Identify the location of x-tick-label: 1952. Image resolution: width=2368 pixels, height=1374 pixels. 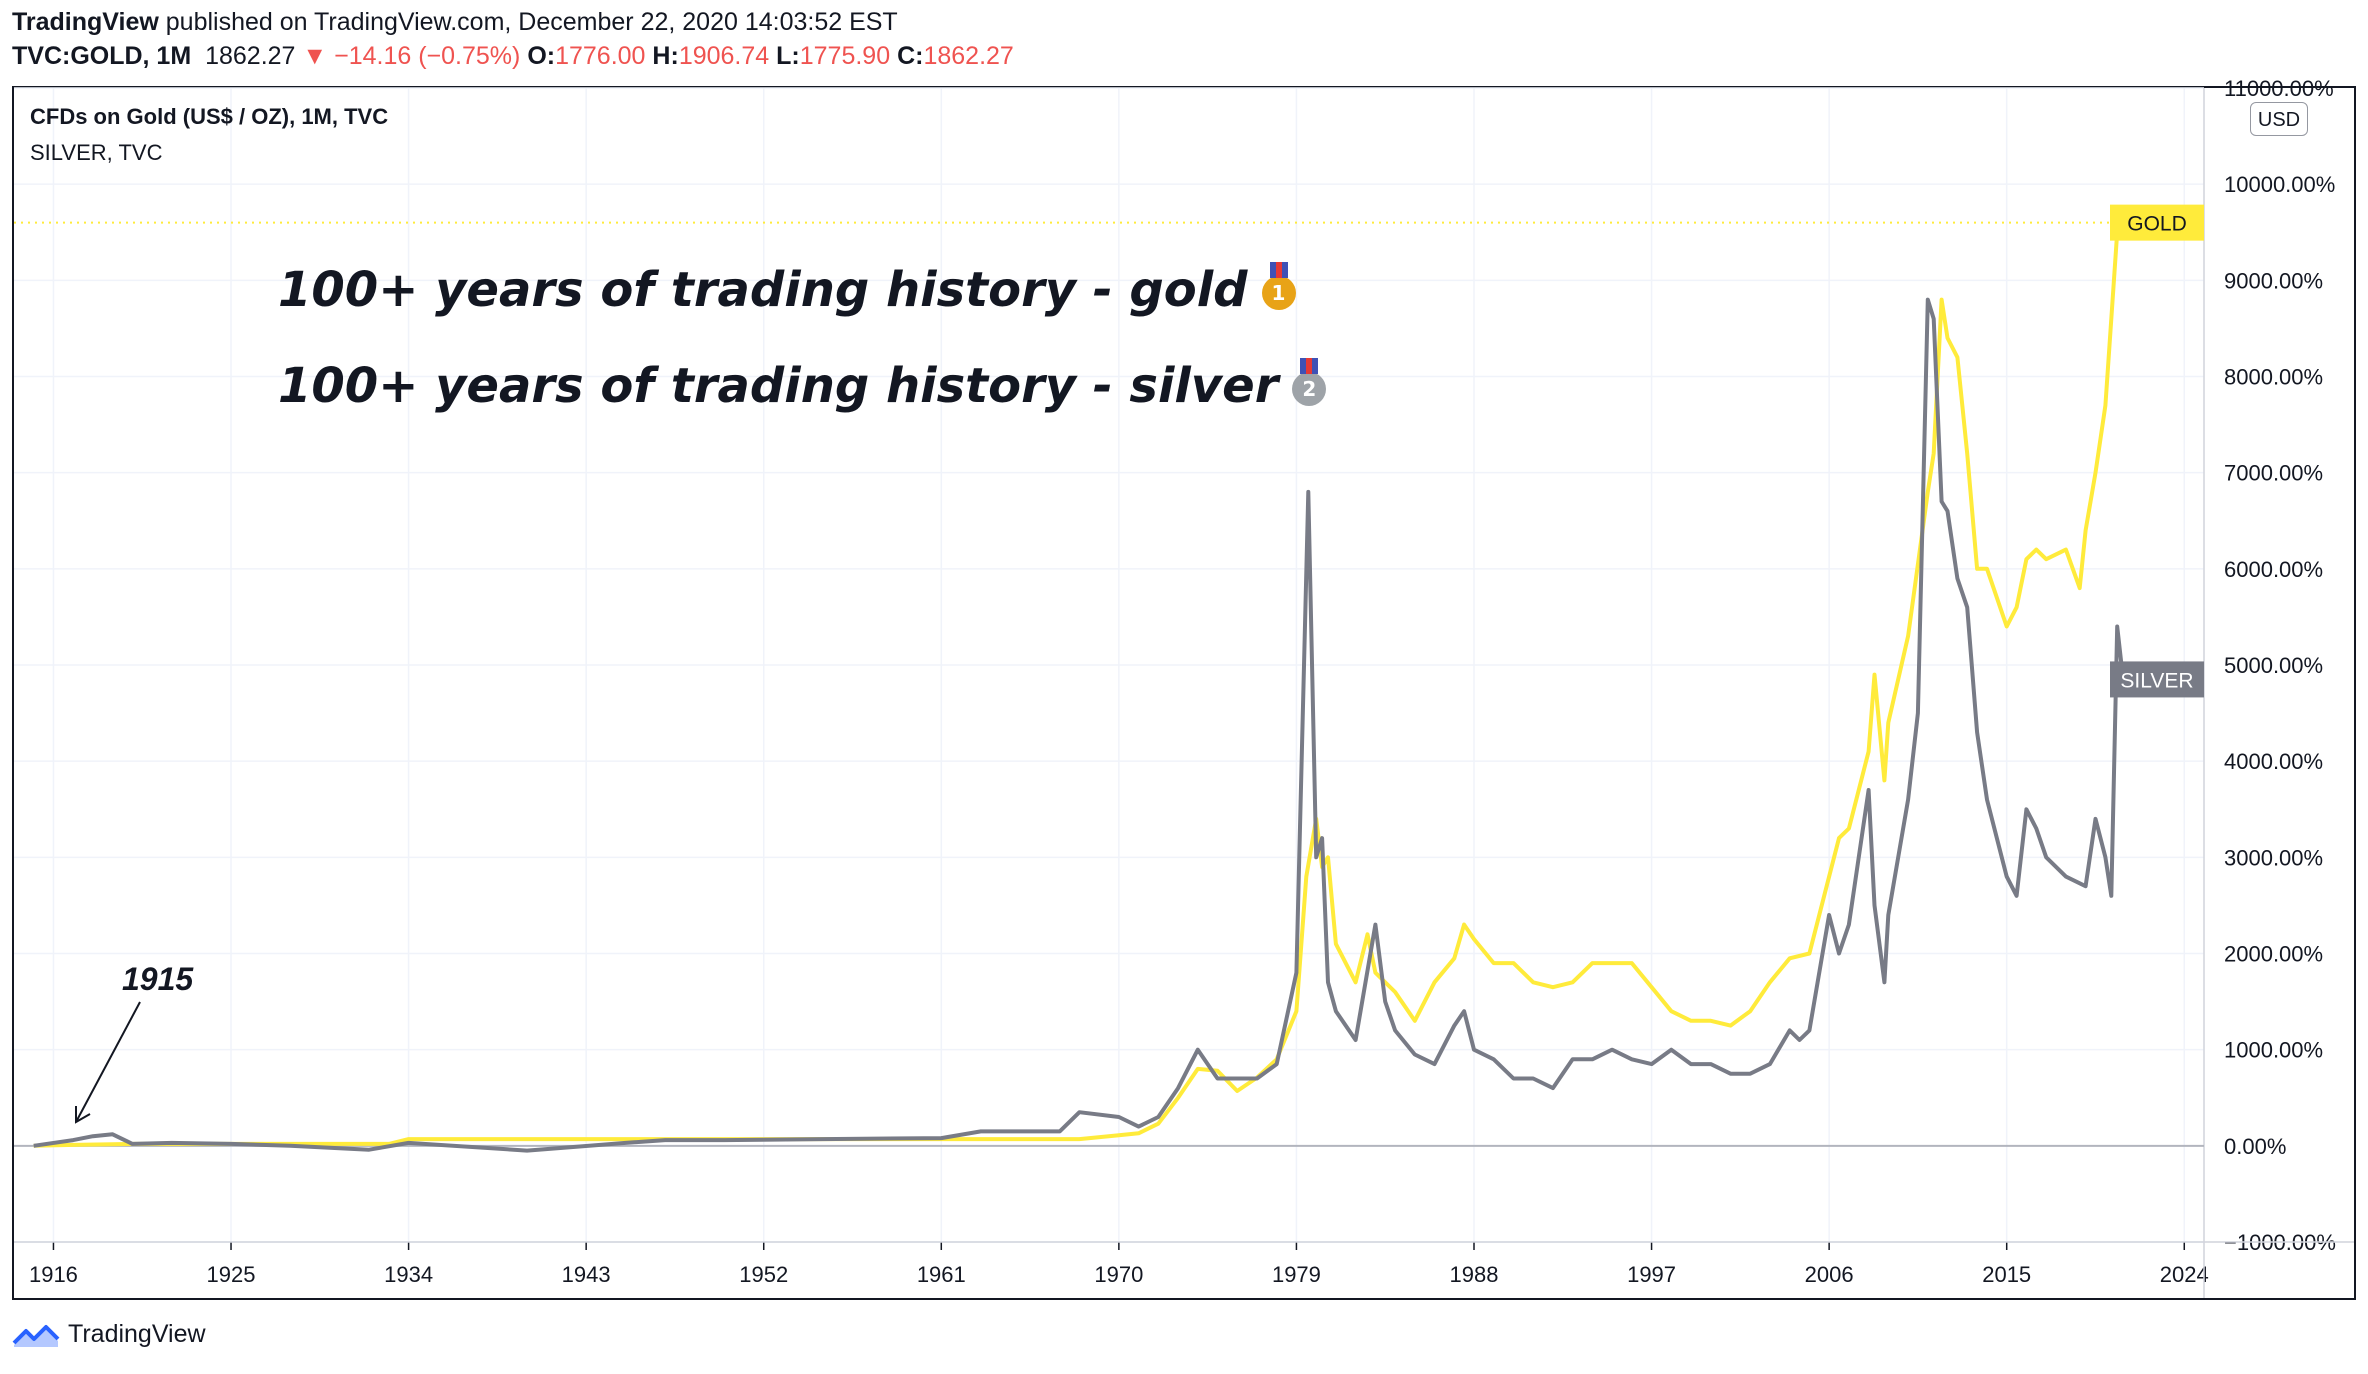
(763, 1274).